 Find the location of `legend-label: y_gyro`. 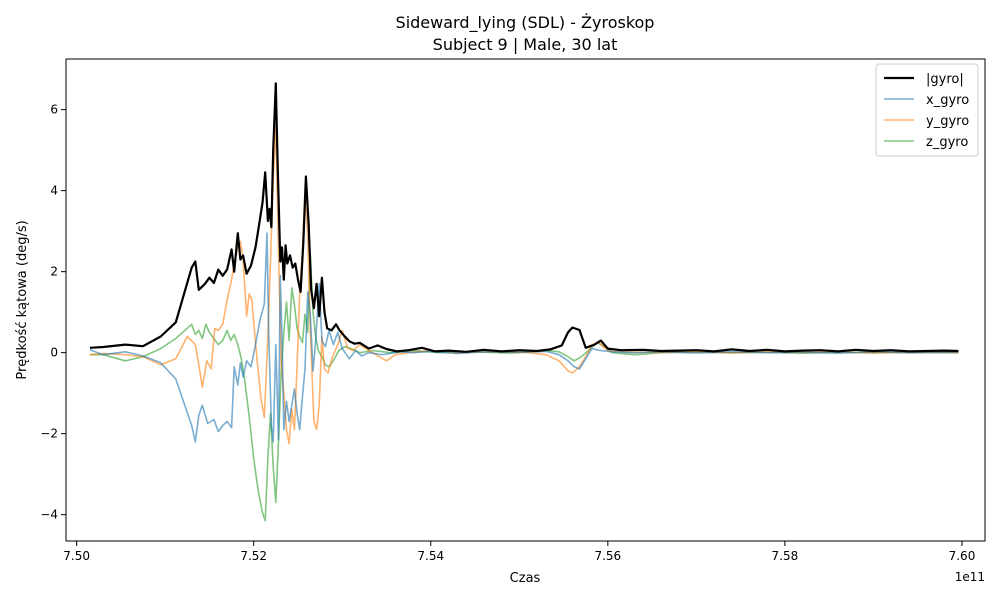

legend-label: y_gyro is located at coordinates (947, 121).